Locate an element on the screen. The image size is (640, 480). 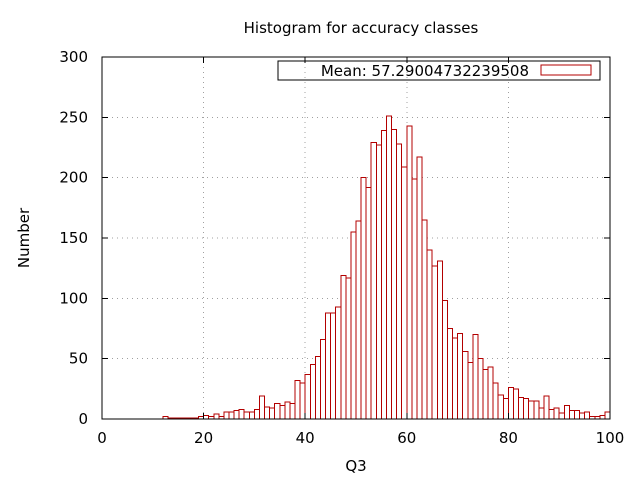
y-tick-label: 150 is located at coordinates (73, 238).